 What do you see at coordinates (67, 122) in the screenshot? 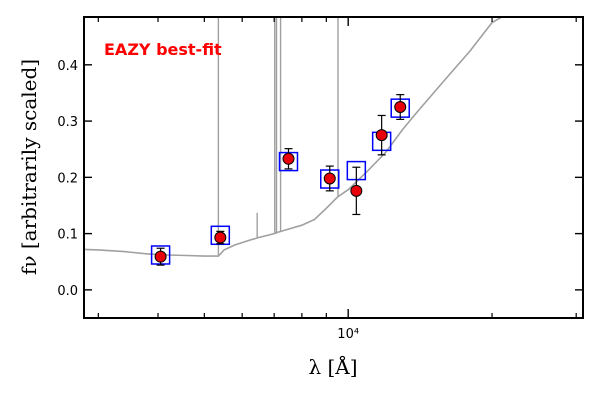
I see `y-tick-label: 0.3` at bounding box center [67, 122].